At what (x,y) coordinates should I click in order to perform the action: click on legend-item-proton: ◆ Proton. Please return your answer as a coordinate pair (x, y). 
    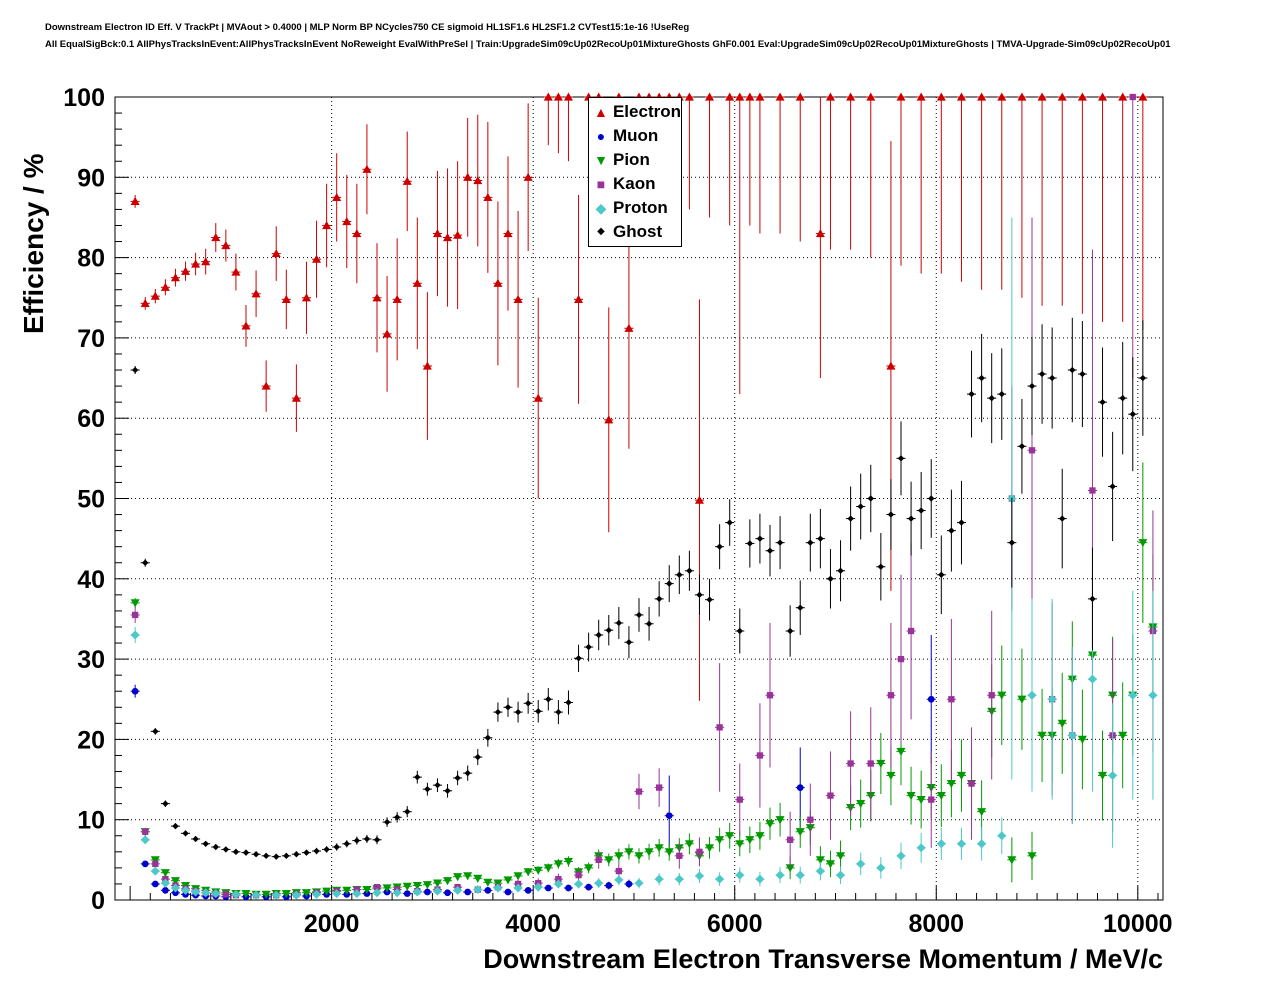
    Looking at the image, I should click on (635, 208).